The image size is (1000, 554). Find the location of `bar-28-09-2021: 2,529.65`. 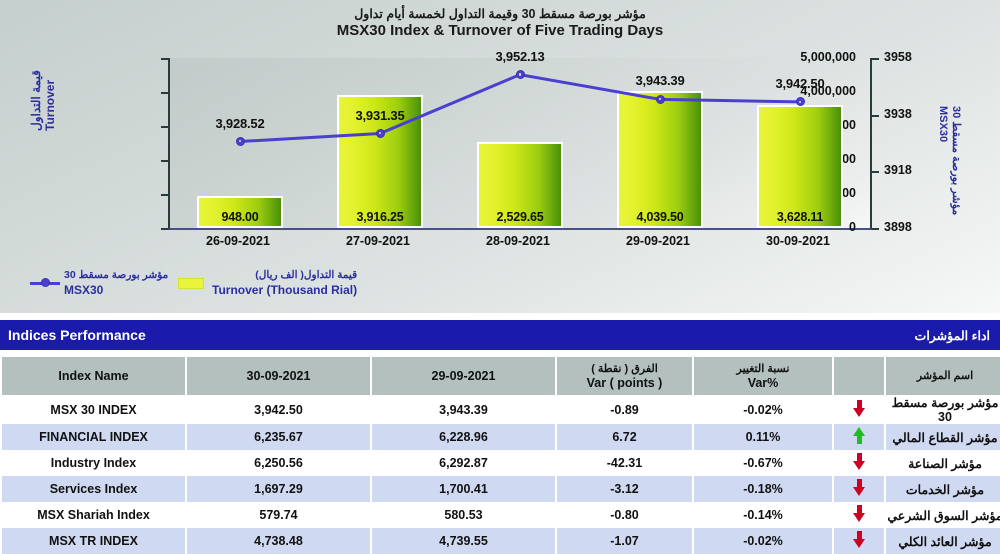

bar-28-09-2021: 2,529.65 is located at coordinates (520, 185).